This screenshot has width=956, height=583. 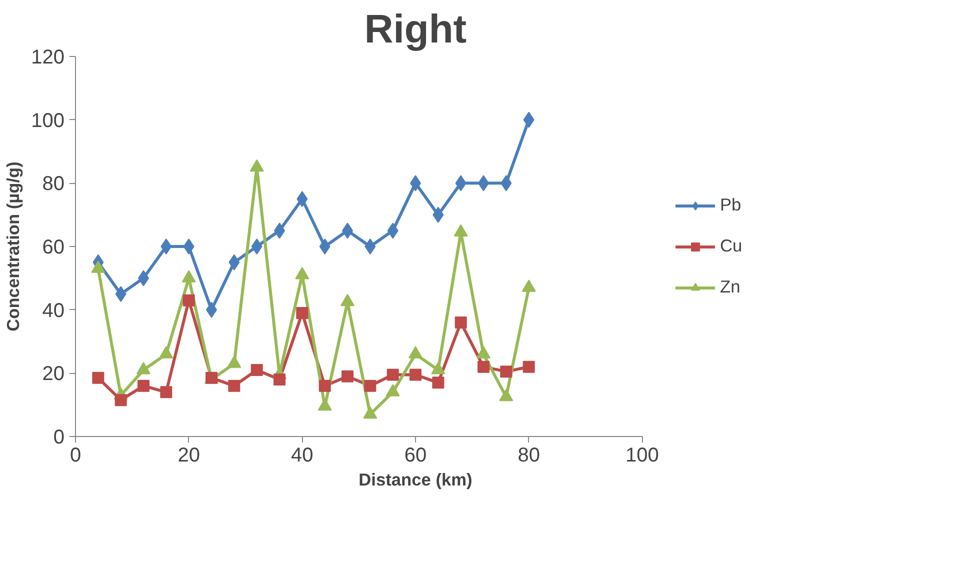 What do you see at coordinates (732, 246) in the screenshot?
I see `legend-label: Cu` at bounding box center [732, 246].